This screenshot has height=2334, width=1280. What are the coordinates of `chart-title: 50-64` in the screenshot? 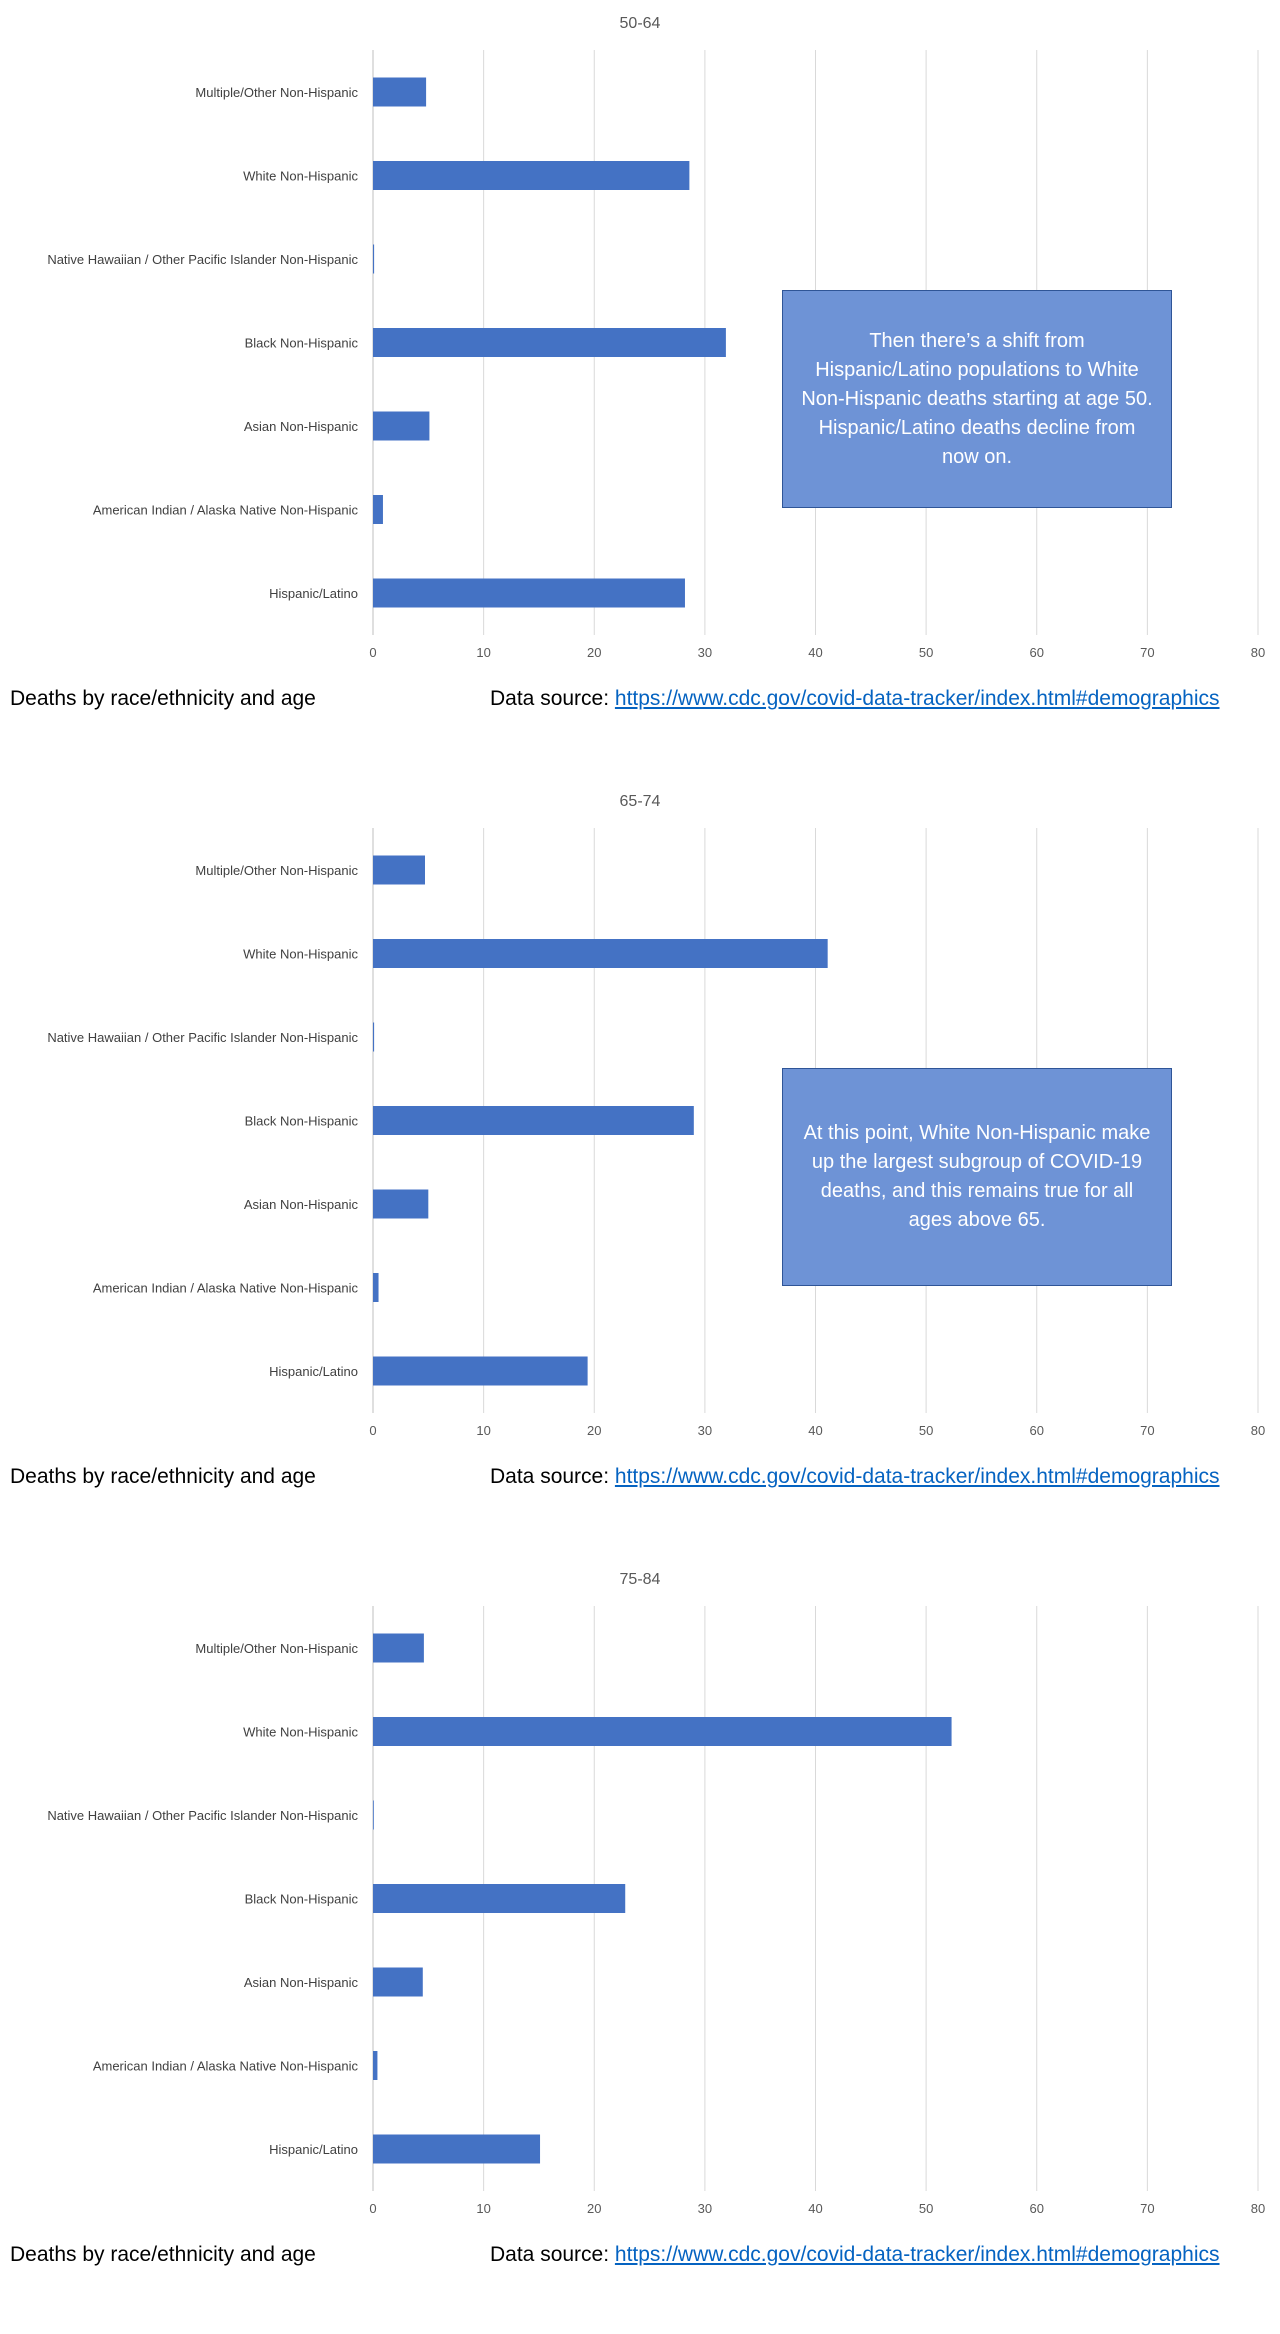 It's located at (640, 23).